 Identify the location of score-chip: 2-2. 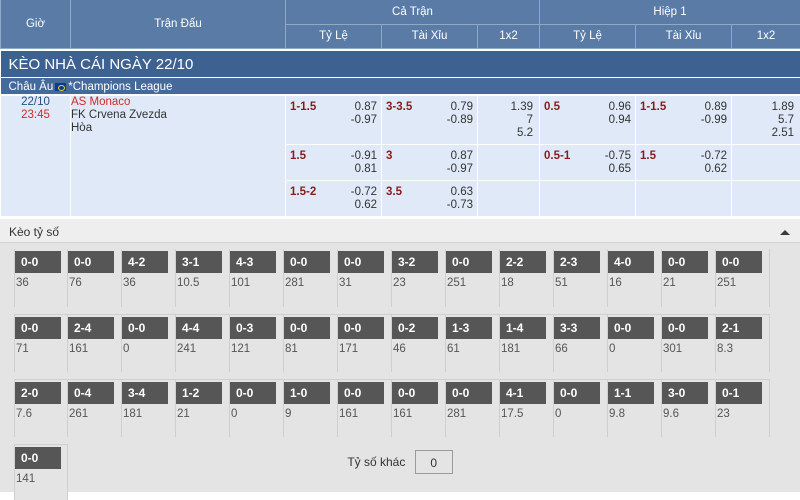
(523, 261).